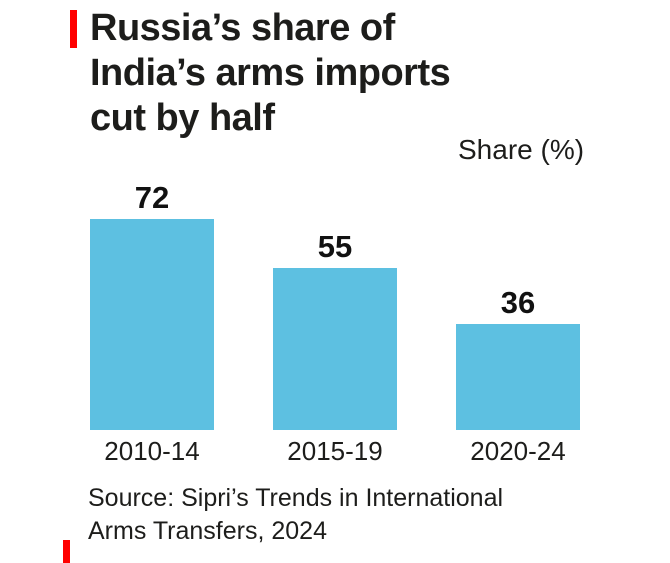  Describe the element at coordinates (521, 149) in the screenshot. I see `y-axis-unit-label: Share (%)` at that location.